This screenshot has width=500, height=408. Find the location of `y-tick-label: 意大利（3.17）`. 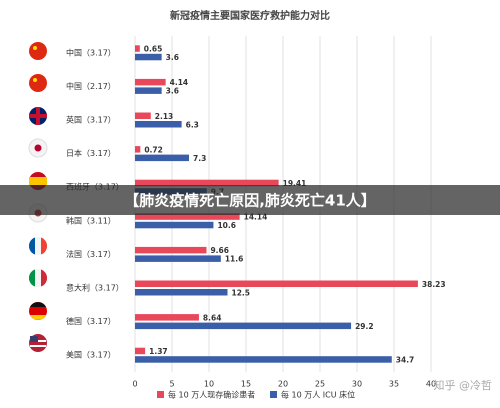

y-tick-label: 意大利（3.17） is located at coordinates (95, 288).